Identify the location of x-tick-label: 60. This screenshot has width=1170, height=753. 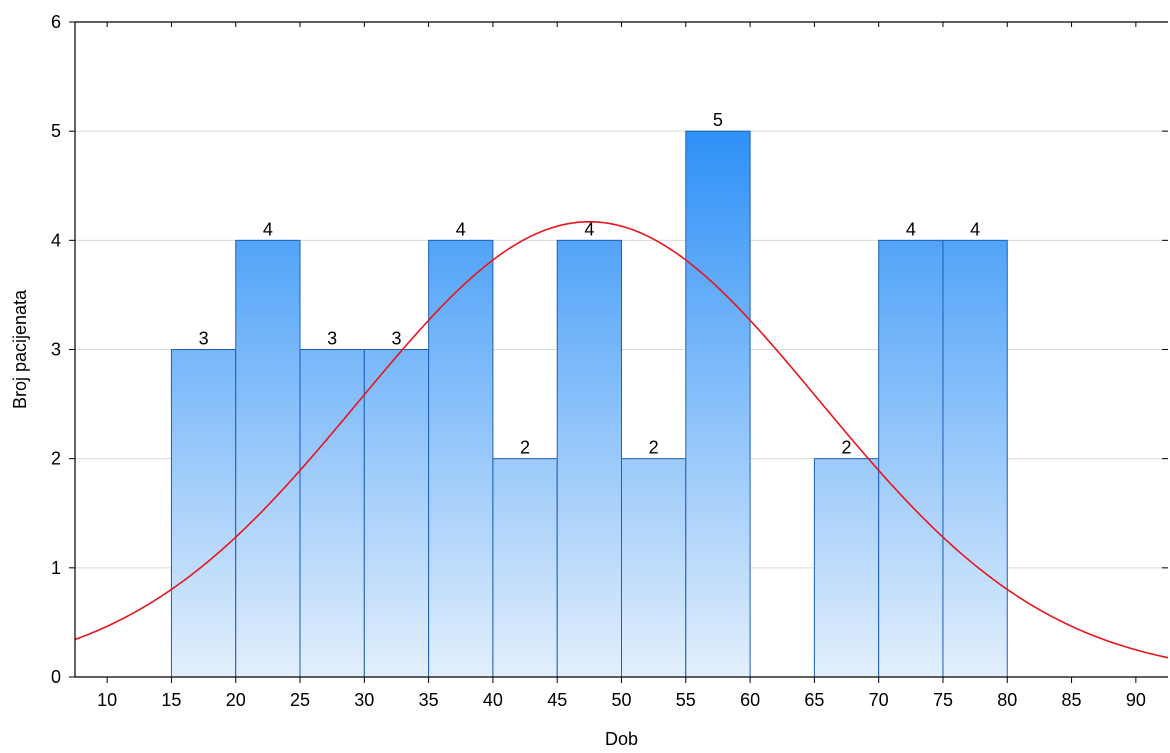
(750, 700).